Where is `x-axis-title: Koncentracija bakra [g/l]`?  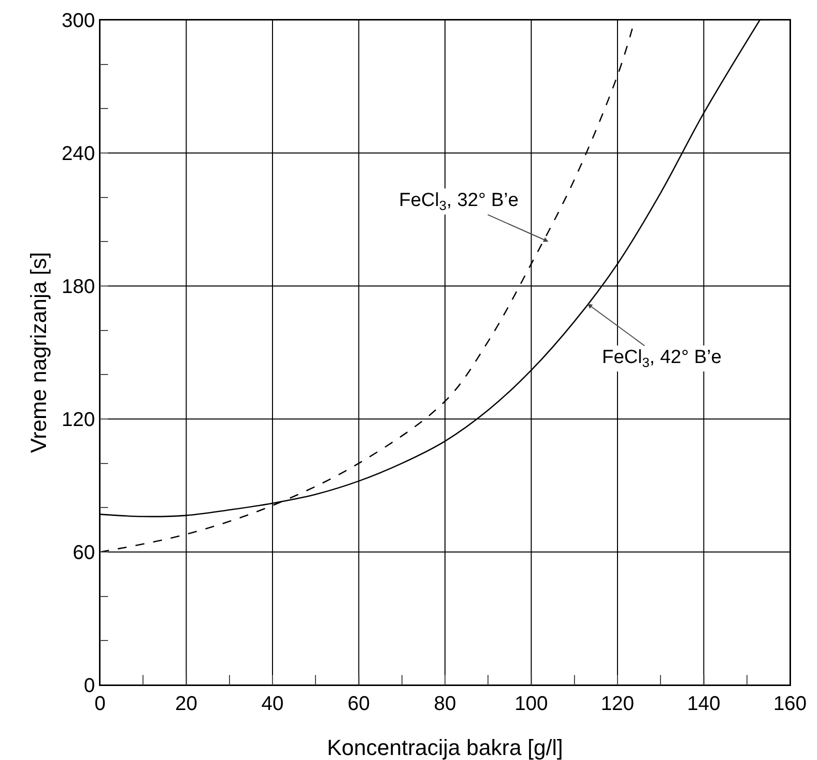
x-axis-title: Koncentracija bakra [g/l] is located at coordinates (445, 747).